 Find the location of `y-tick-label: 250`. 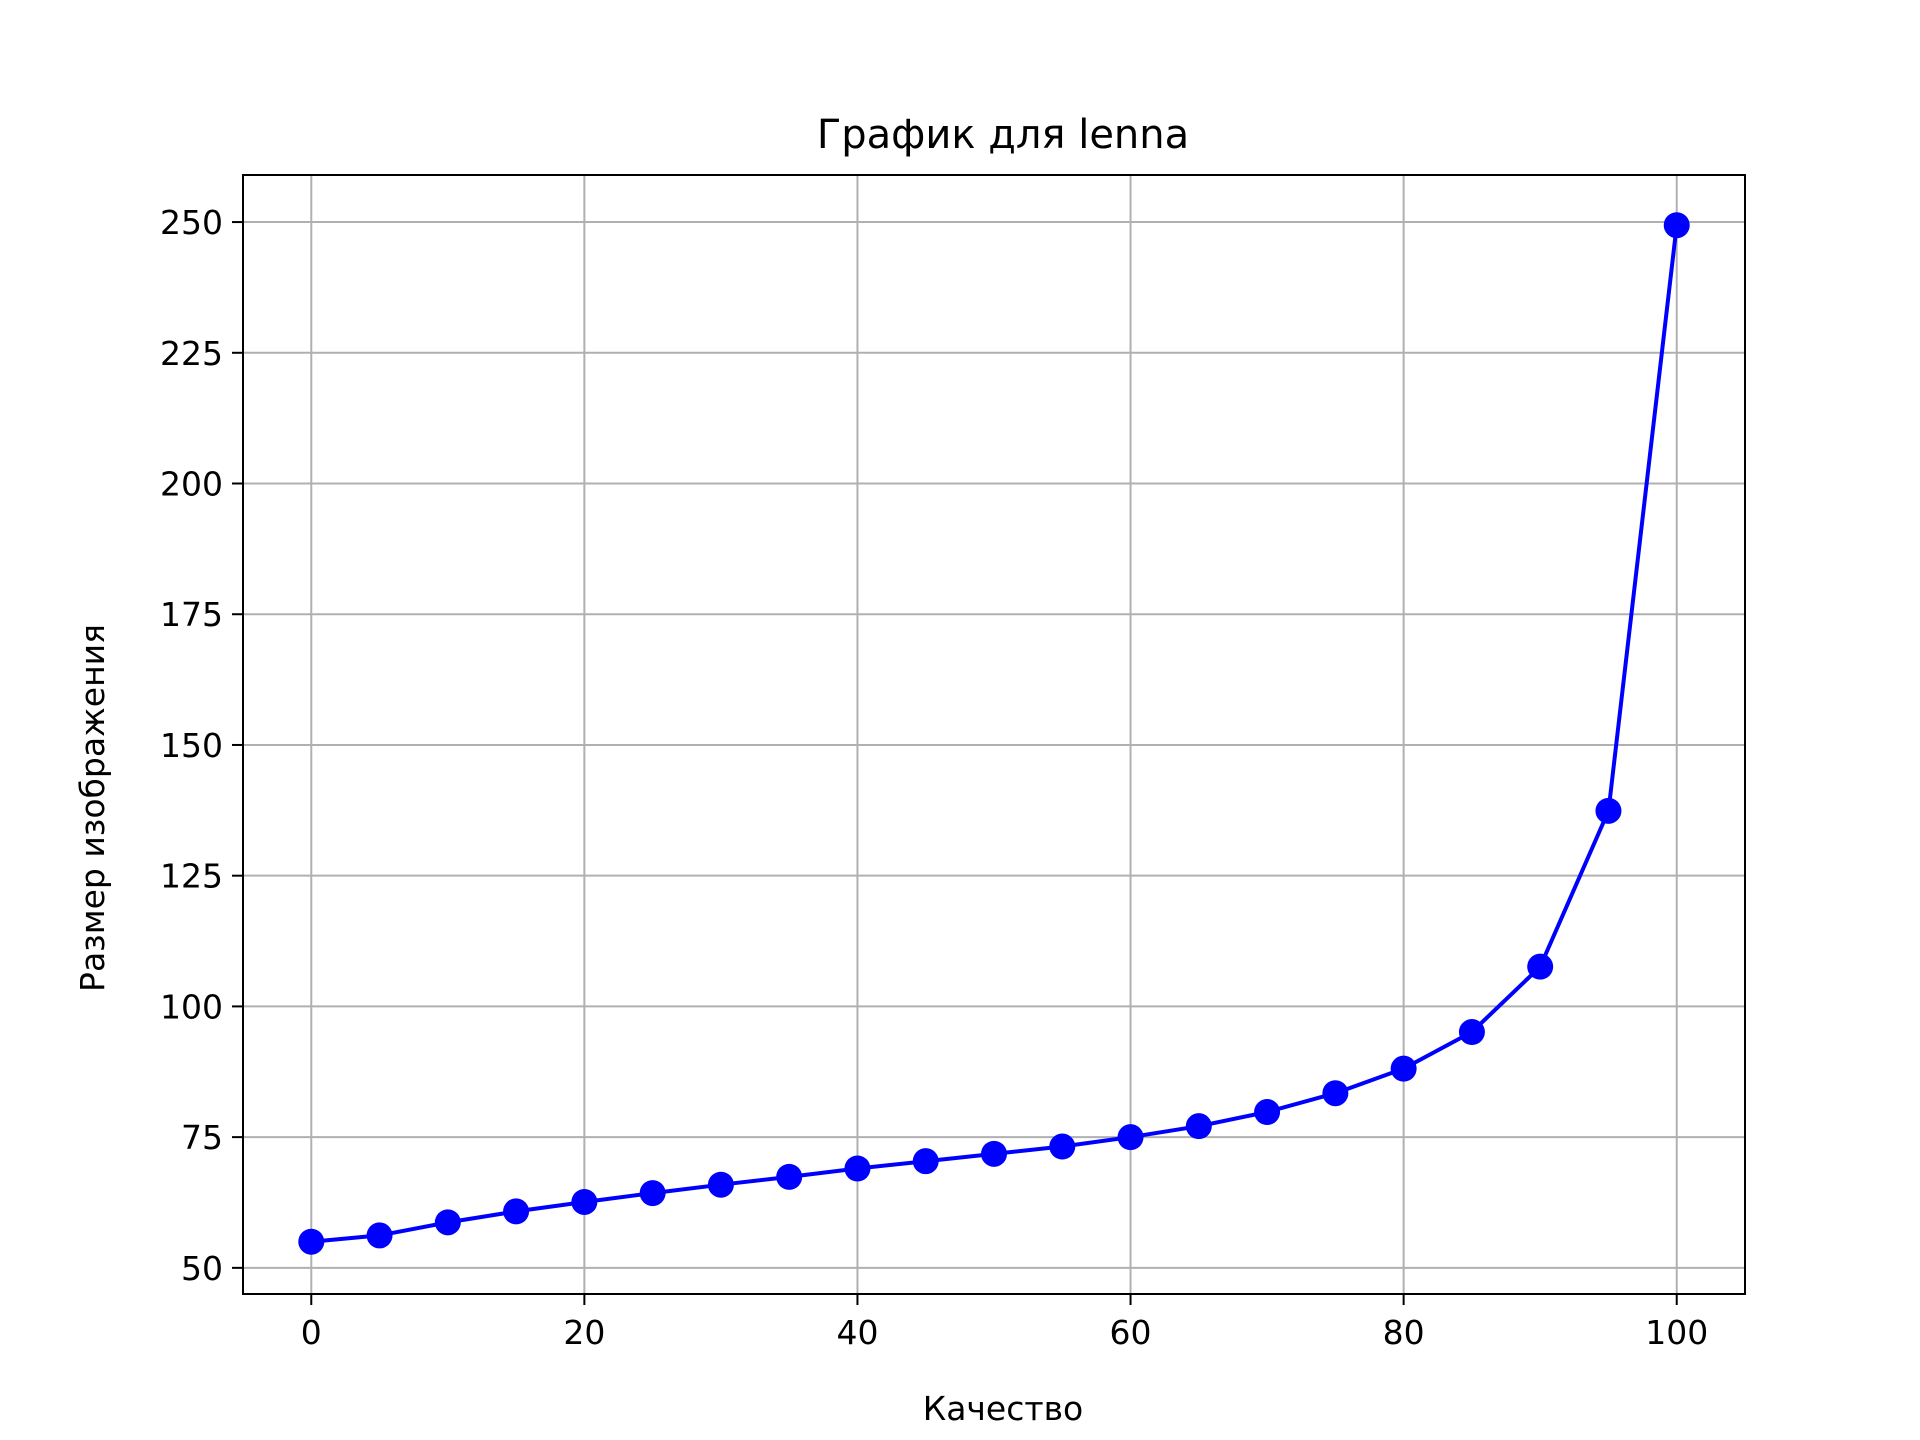

y-tick-label: 250 is located at coordinates (191, 222).